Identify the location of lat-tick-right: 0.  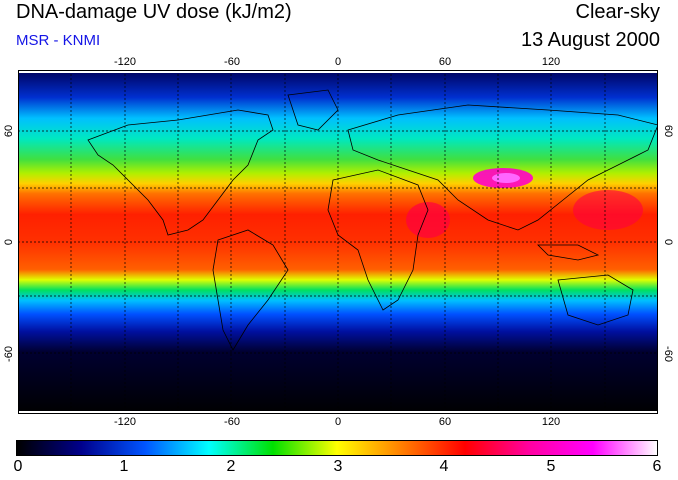
(668, 242).